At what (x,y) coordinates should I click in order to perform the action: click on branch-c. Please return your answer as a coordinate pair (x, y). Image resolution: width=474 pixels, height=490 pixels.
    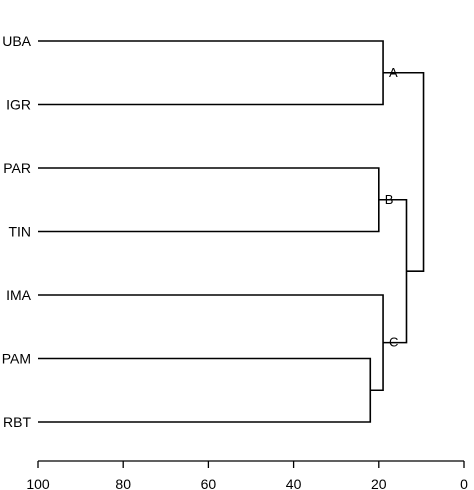
    Looking at the image, I should click on (211, 343).